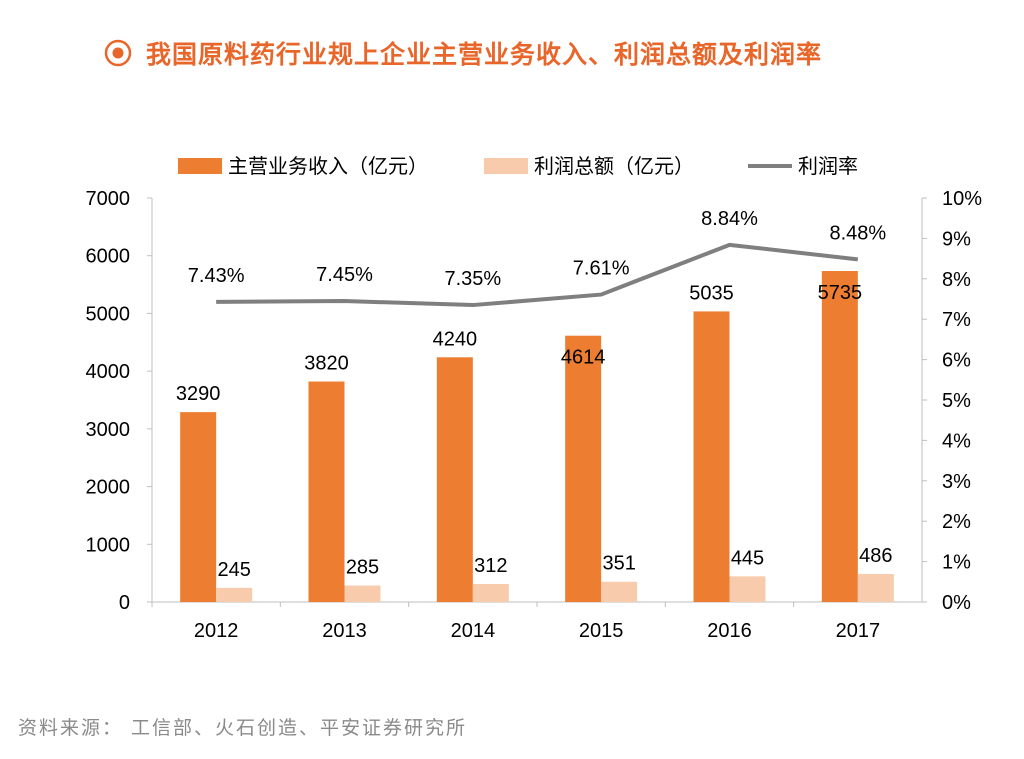  I want to click on profit-label: 351, so click(618, 564).